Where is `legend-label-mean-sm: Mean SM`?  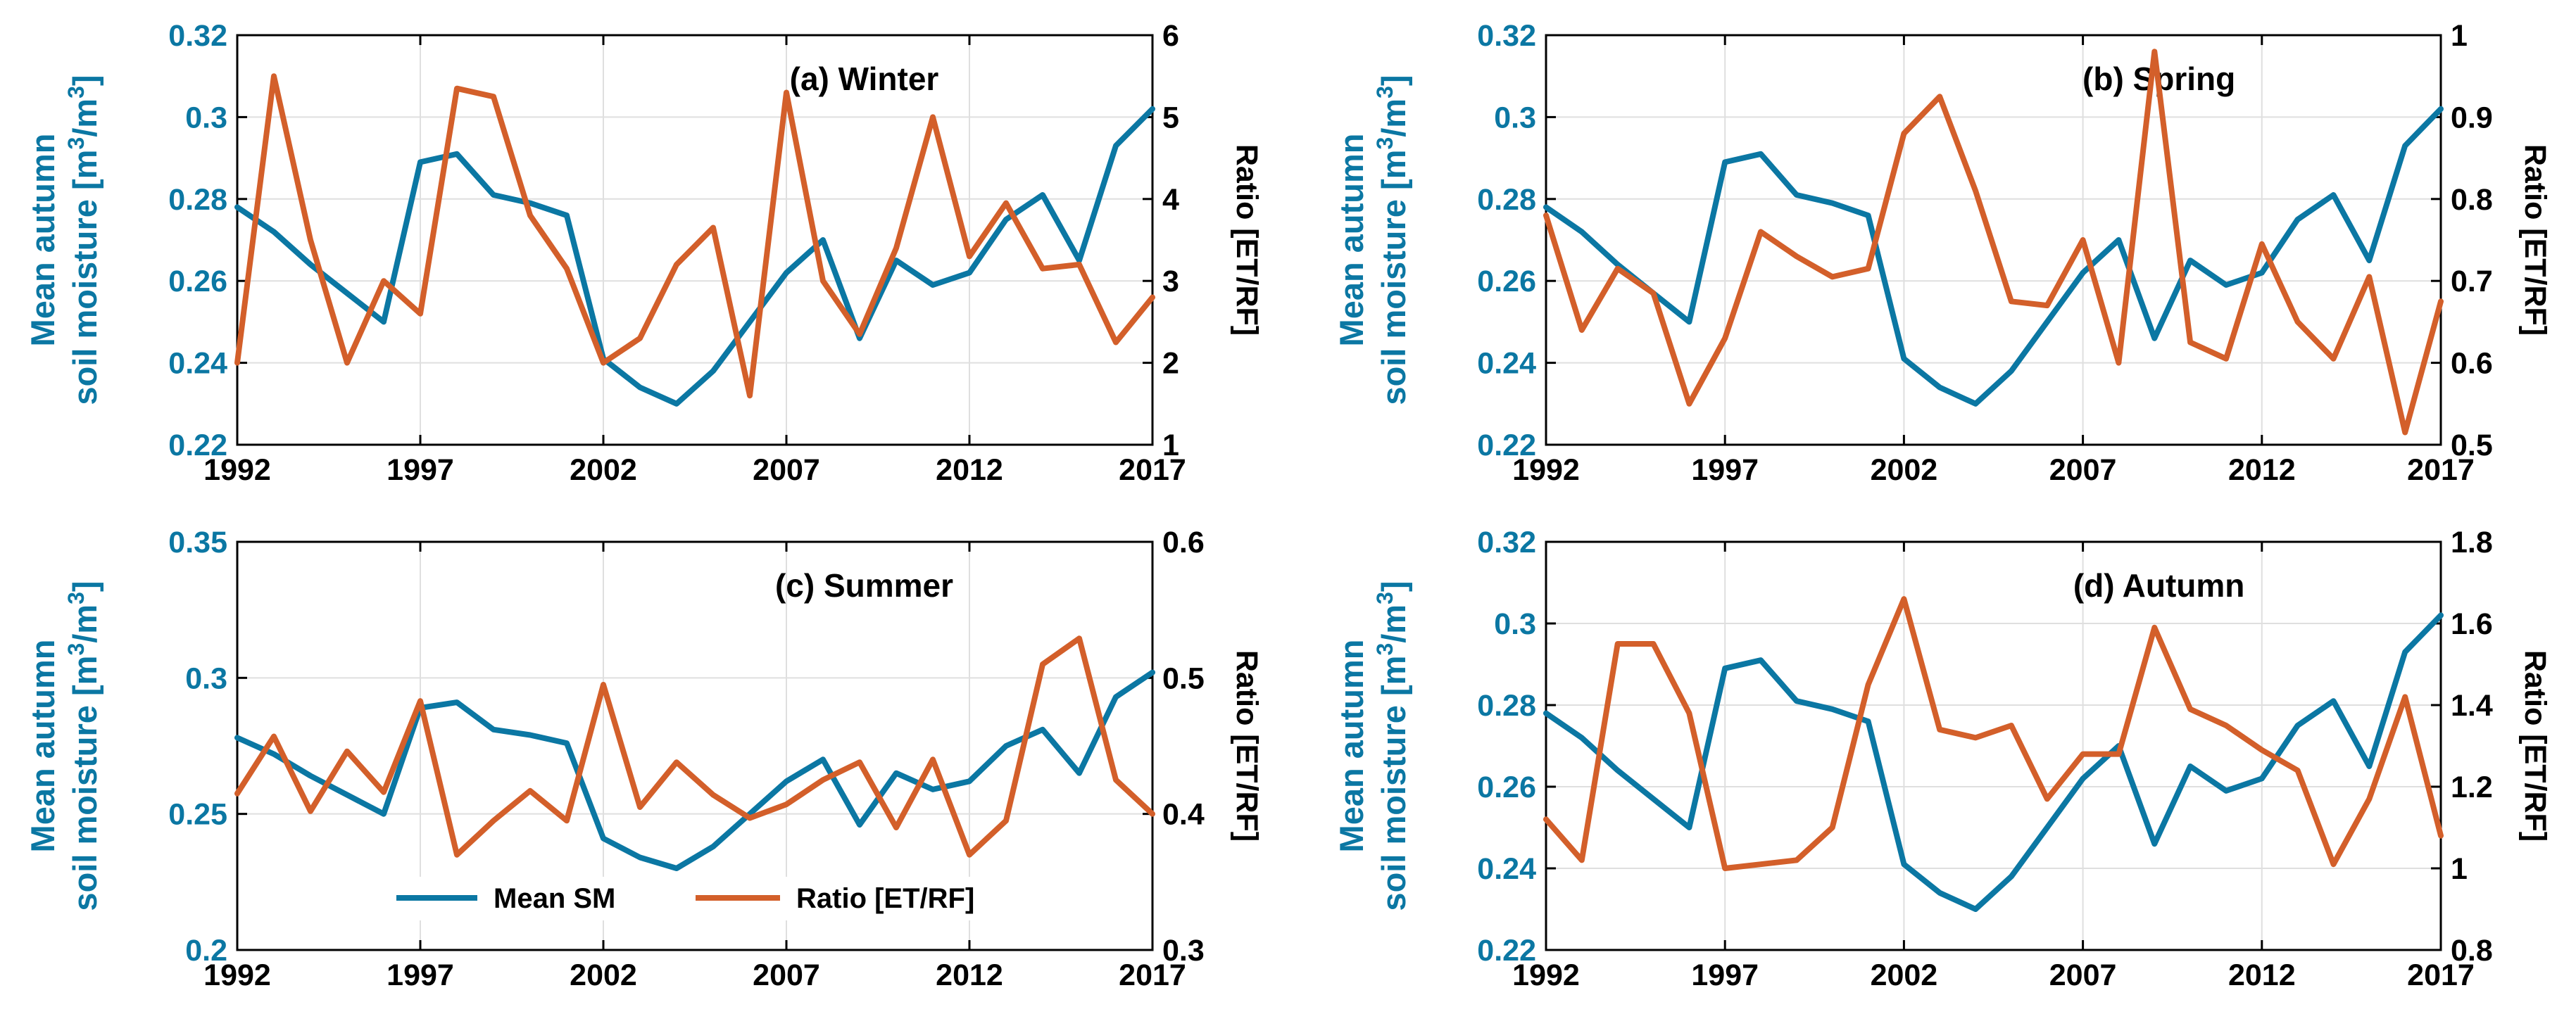
legend-label-mean-sm: Mean SM is located at coordinates (555, 898).